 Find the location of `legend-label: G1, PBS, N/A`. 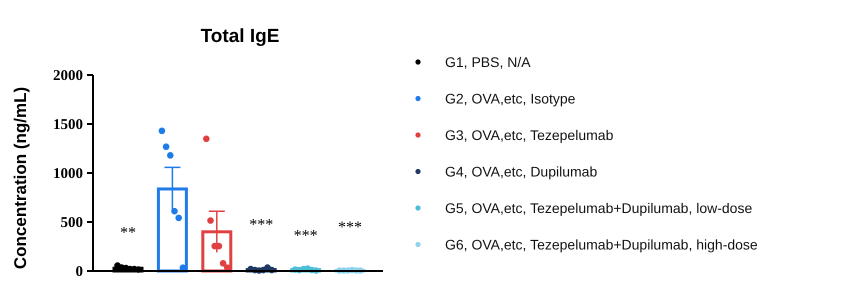

legend-label: G1, PBS, N/A is located at coordinates (488, 62).